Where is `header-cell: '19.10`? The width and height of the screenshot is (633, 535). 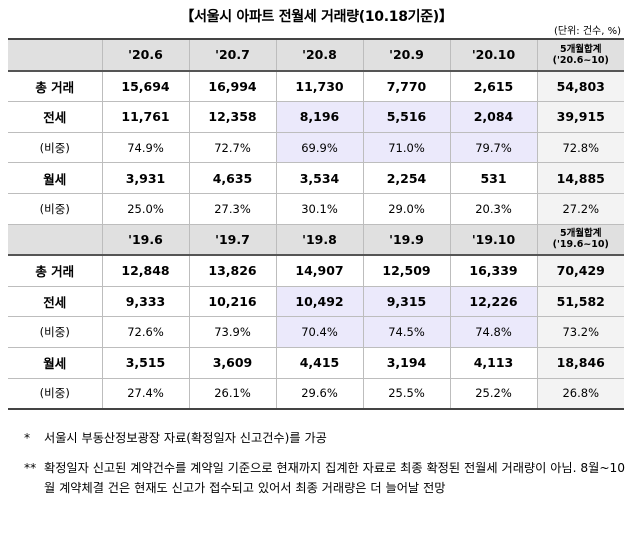
header-cell: '19.10 is located at coordinates (494, 240).